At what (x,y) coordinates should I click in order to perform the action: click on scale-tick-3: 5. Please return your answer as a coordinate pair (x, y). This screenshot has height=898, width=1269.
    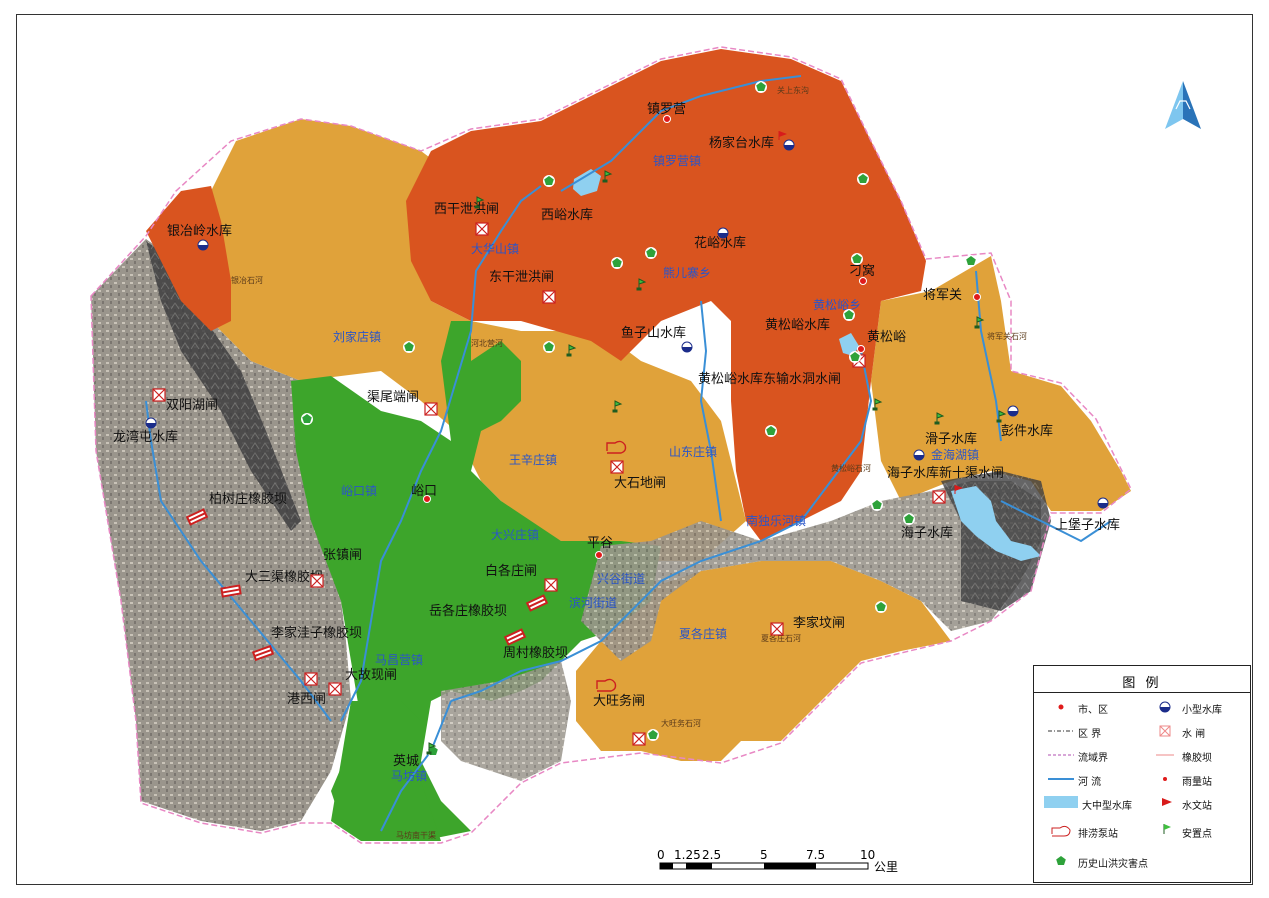
    Looking at the image, I should click on (764, 855).